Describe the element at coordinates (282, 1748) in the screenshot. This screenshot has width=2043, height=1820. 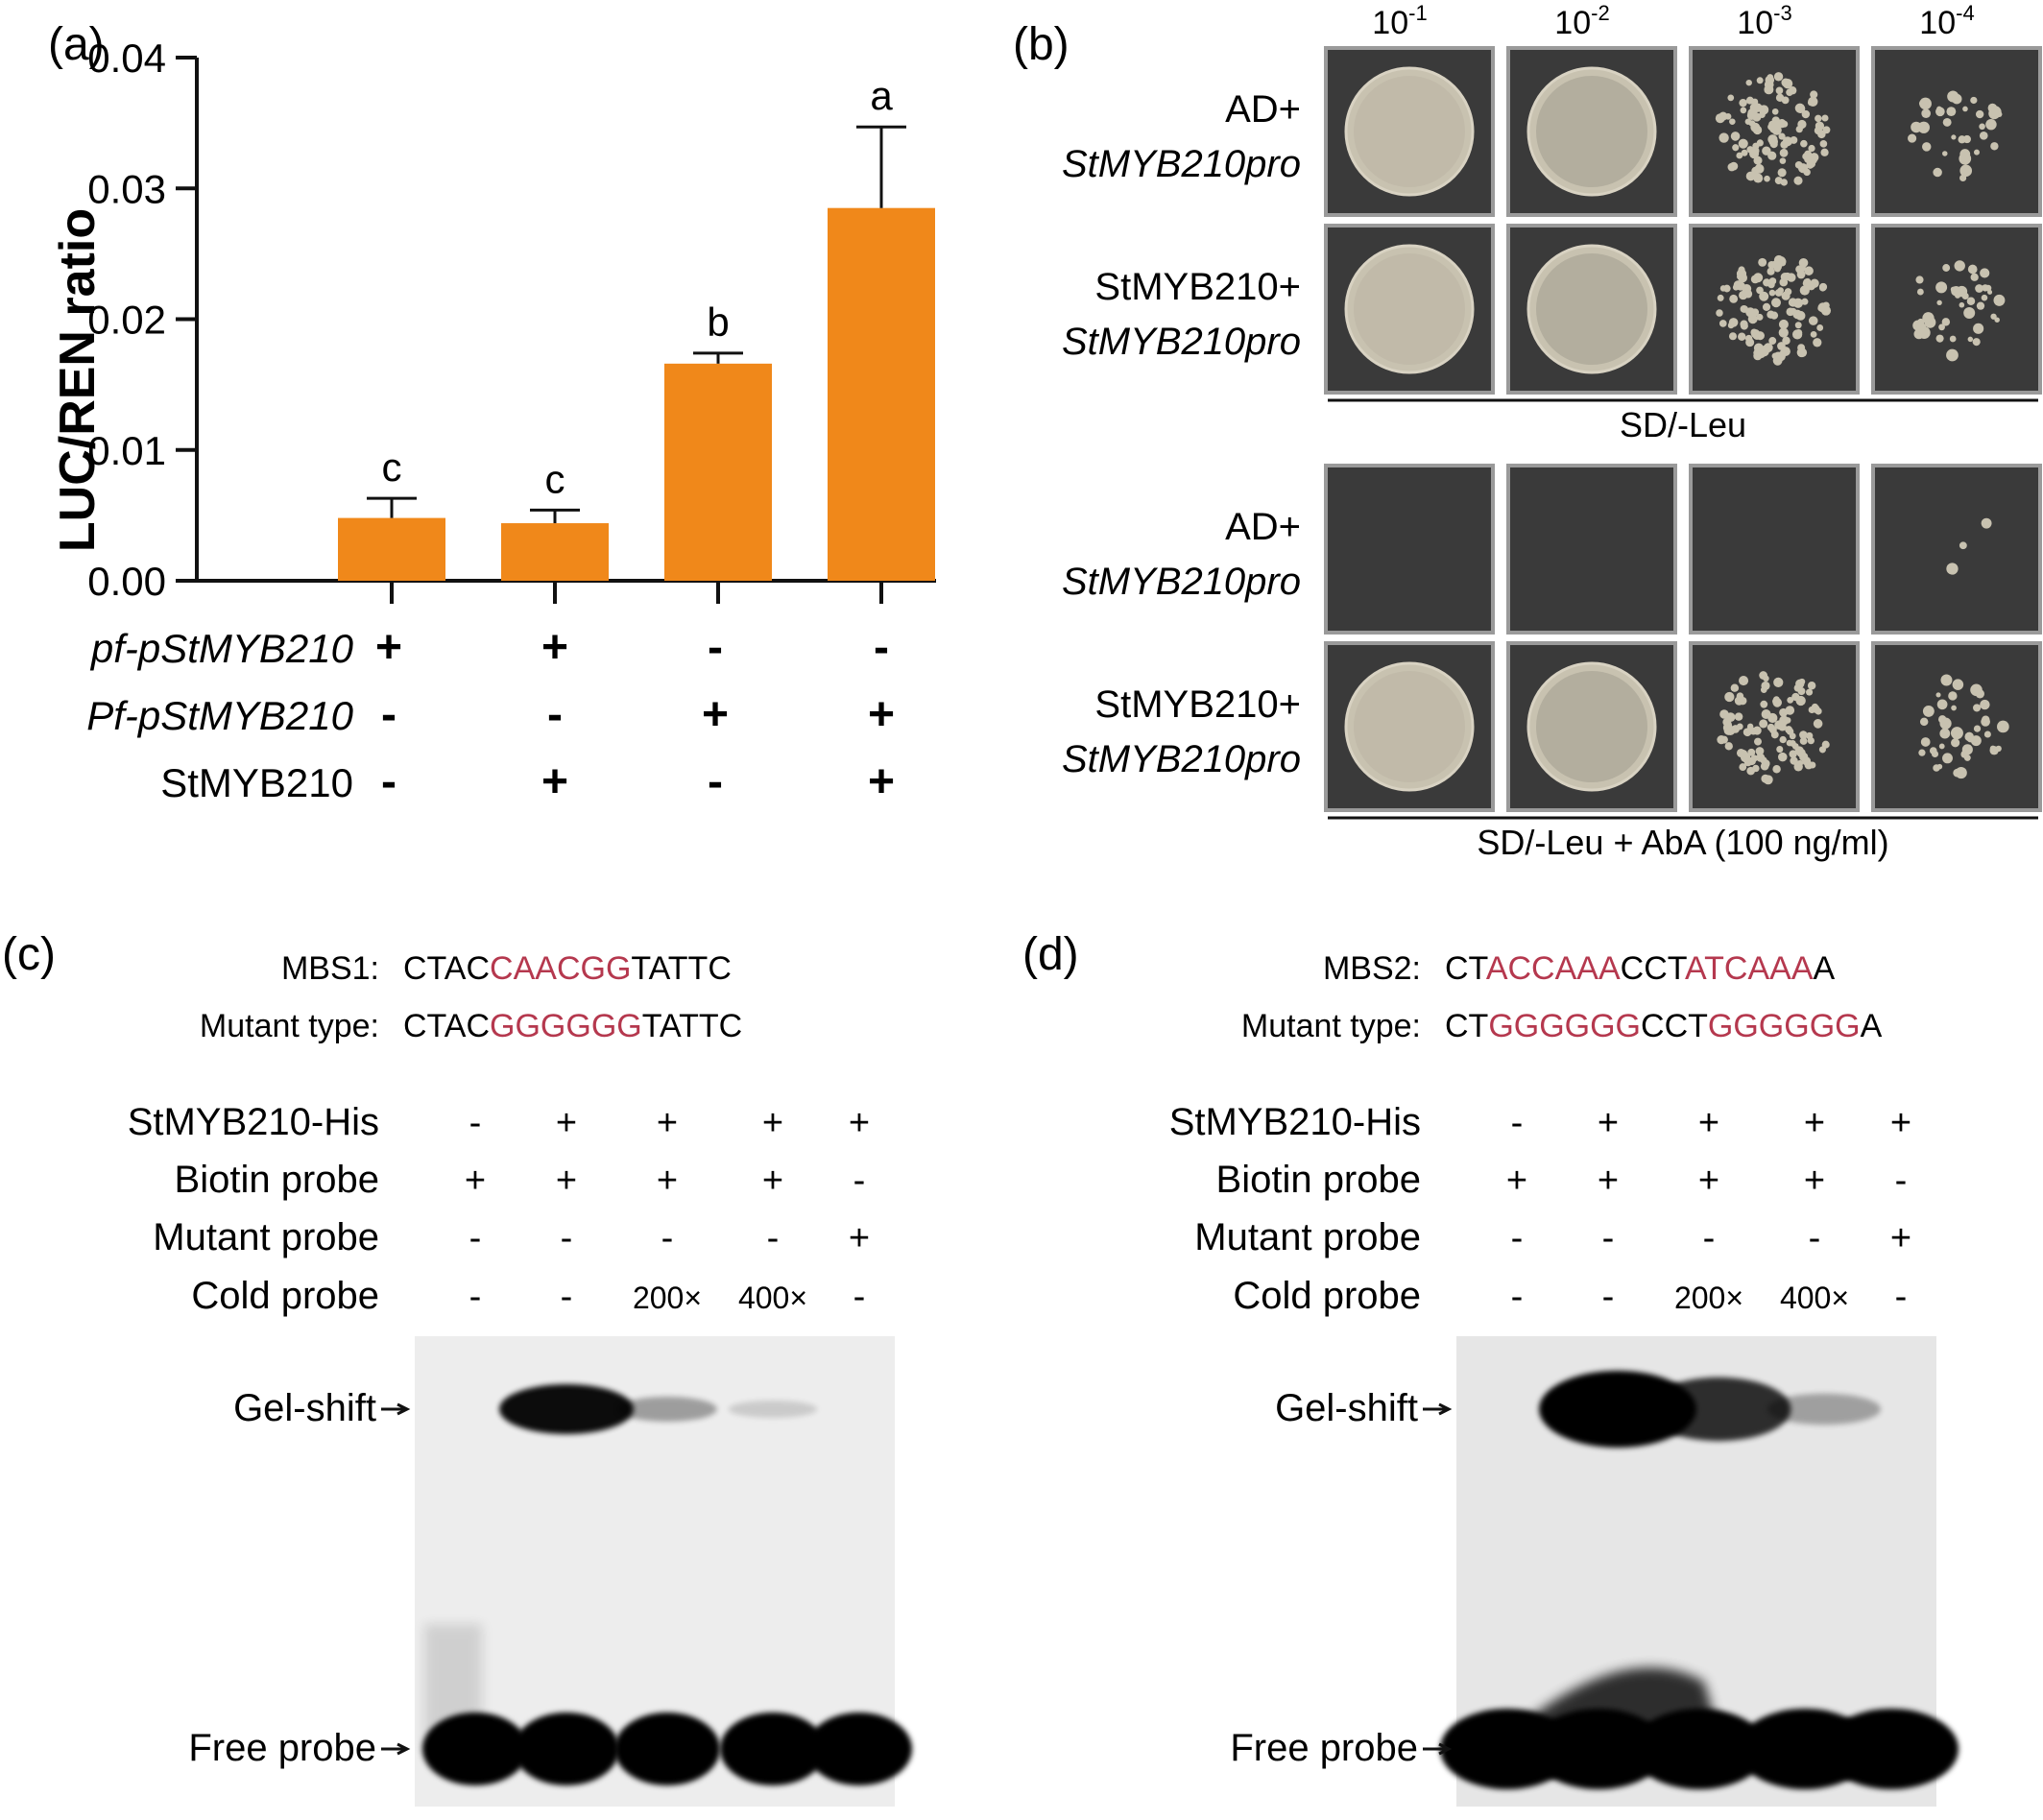
I see `free-probe-label: Free probe` at that location.